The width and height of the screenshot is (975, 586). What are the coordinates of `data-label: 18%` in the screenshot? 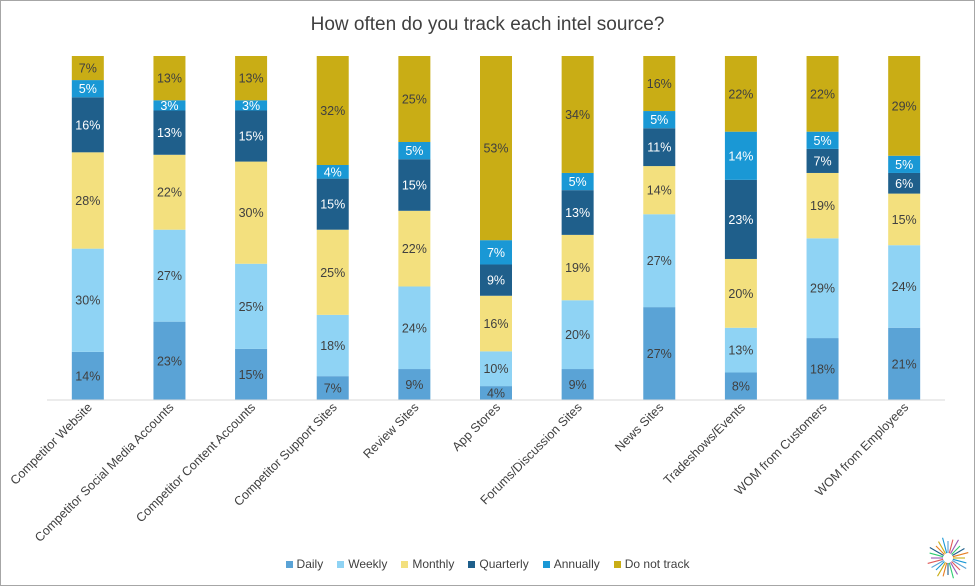 It's located at (822, 370).